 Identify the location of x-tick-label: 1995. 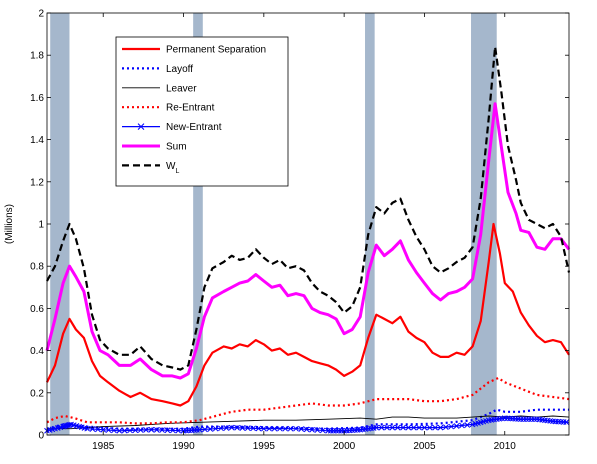
(264, 446).